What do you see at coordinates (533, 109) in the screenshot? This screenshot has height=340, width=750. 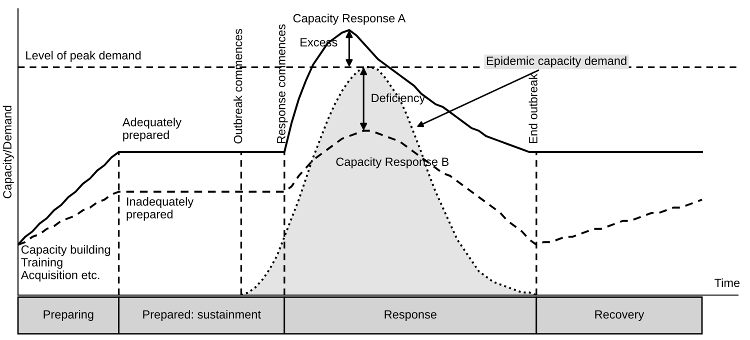 I see `annotation: End outbreak` at bounding box center [533, 109].